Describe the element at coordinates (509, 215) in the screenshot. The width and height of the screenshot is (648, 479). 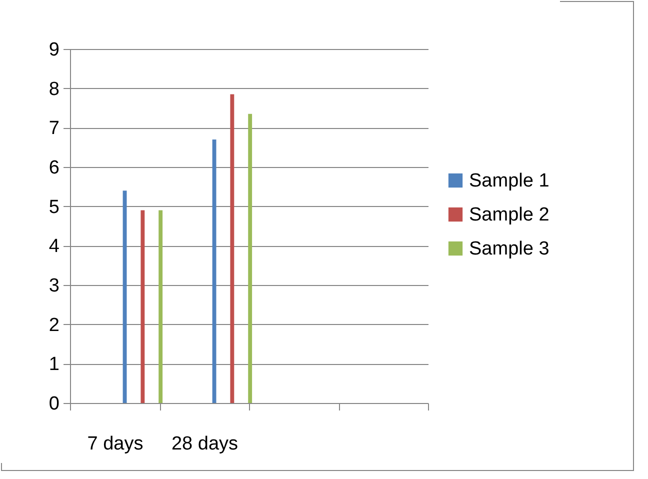
I see `legend-label: Sample 2` at that location.